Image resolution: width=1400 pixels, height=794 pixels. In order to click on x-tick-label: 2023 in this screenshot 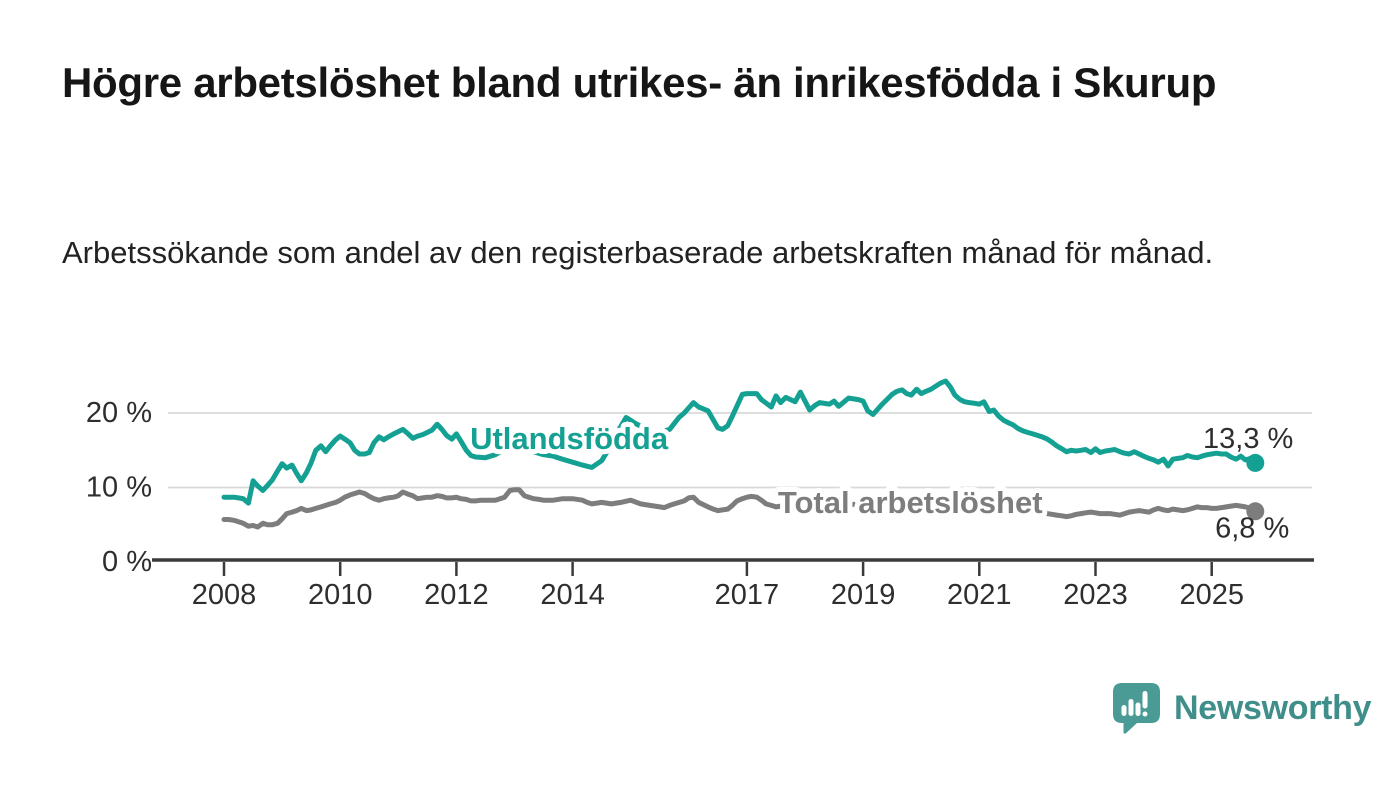, I will do `click(1095, 595)`.